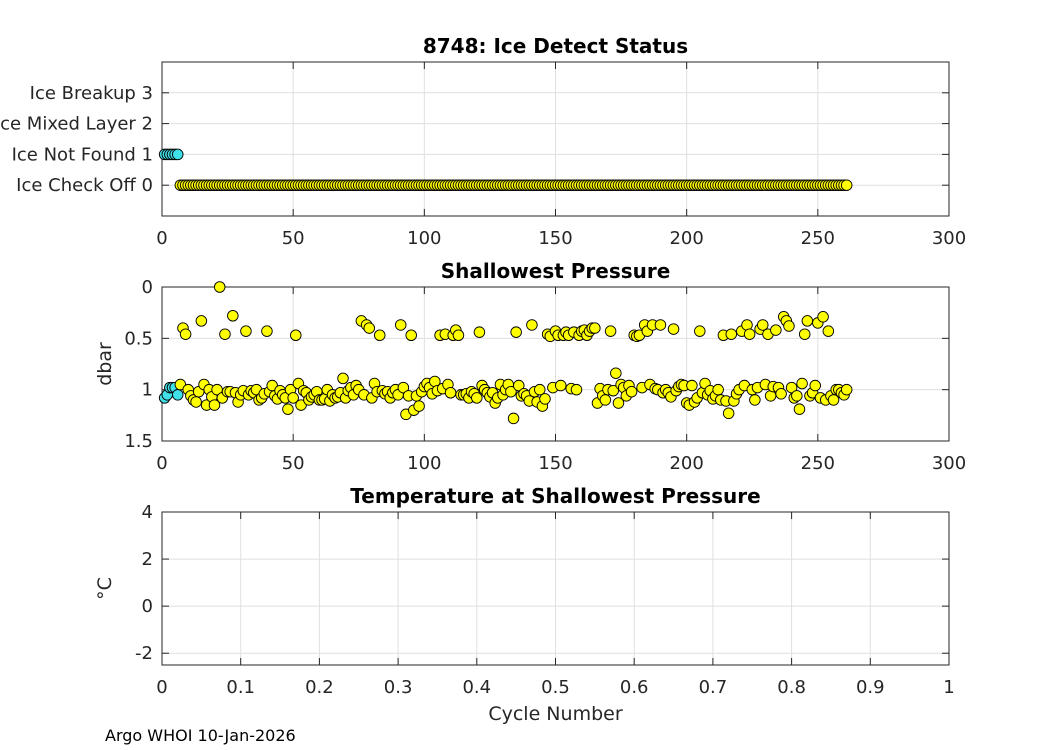  I want to click on x-axis-label: Cycle Number, so click(555, 714).